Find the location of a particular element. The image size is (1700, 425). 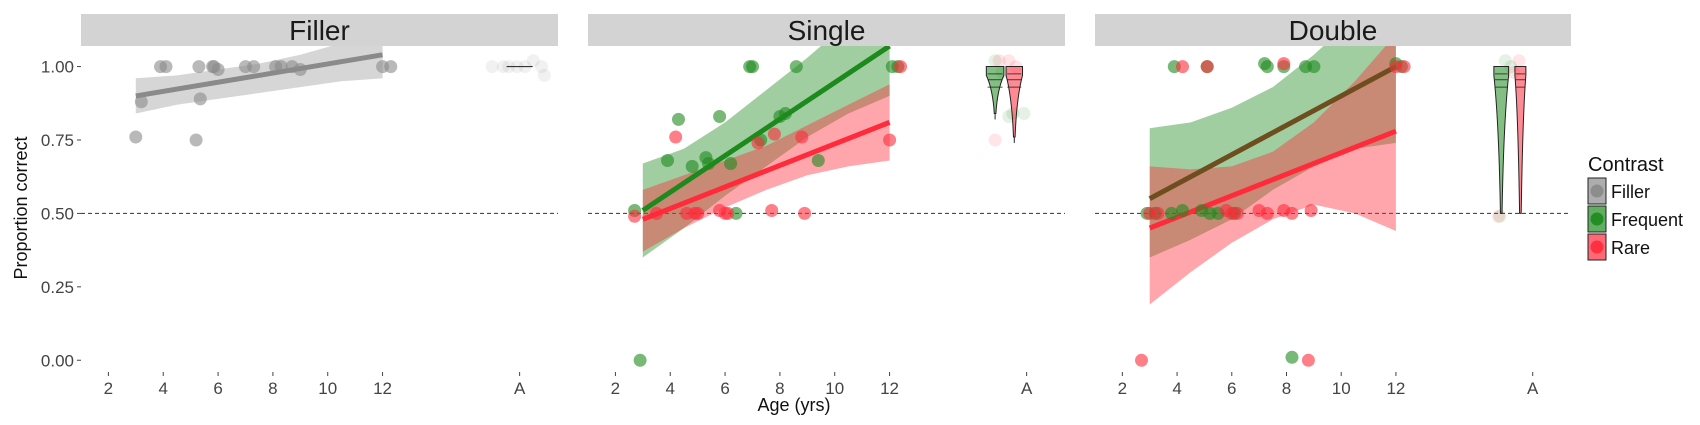

legend-label-frequent: Frequent is located at coordinates (1647, 220).